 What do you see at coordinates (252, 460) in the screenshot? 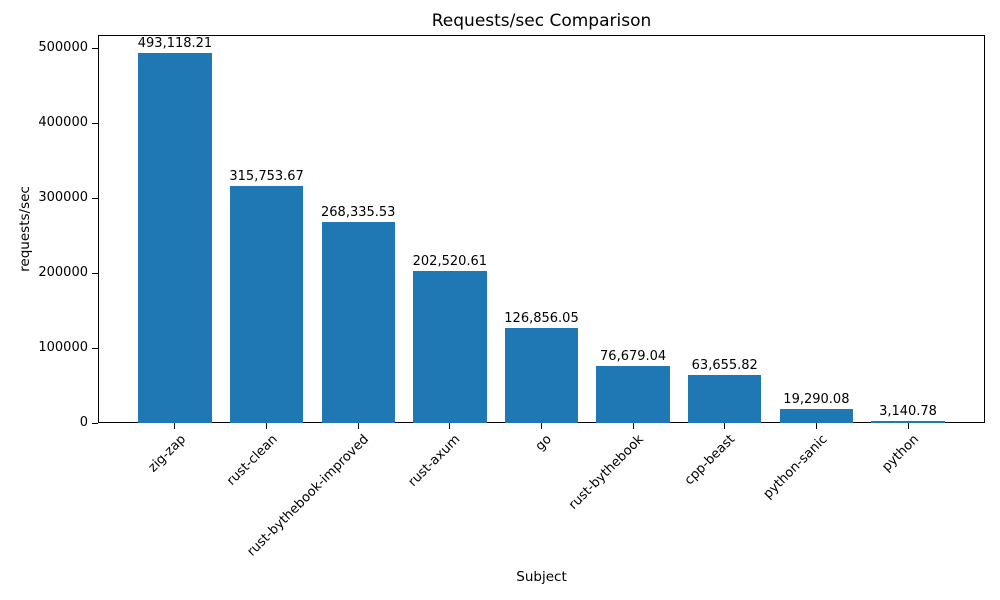
I see `x-tick-label: rust-clean` at bounding box center [252, 460].